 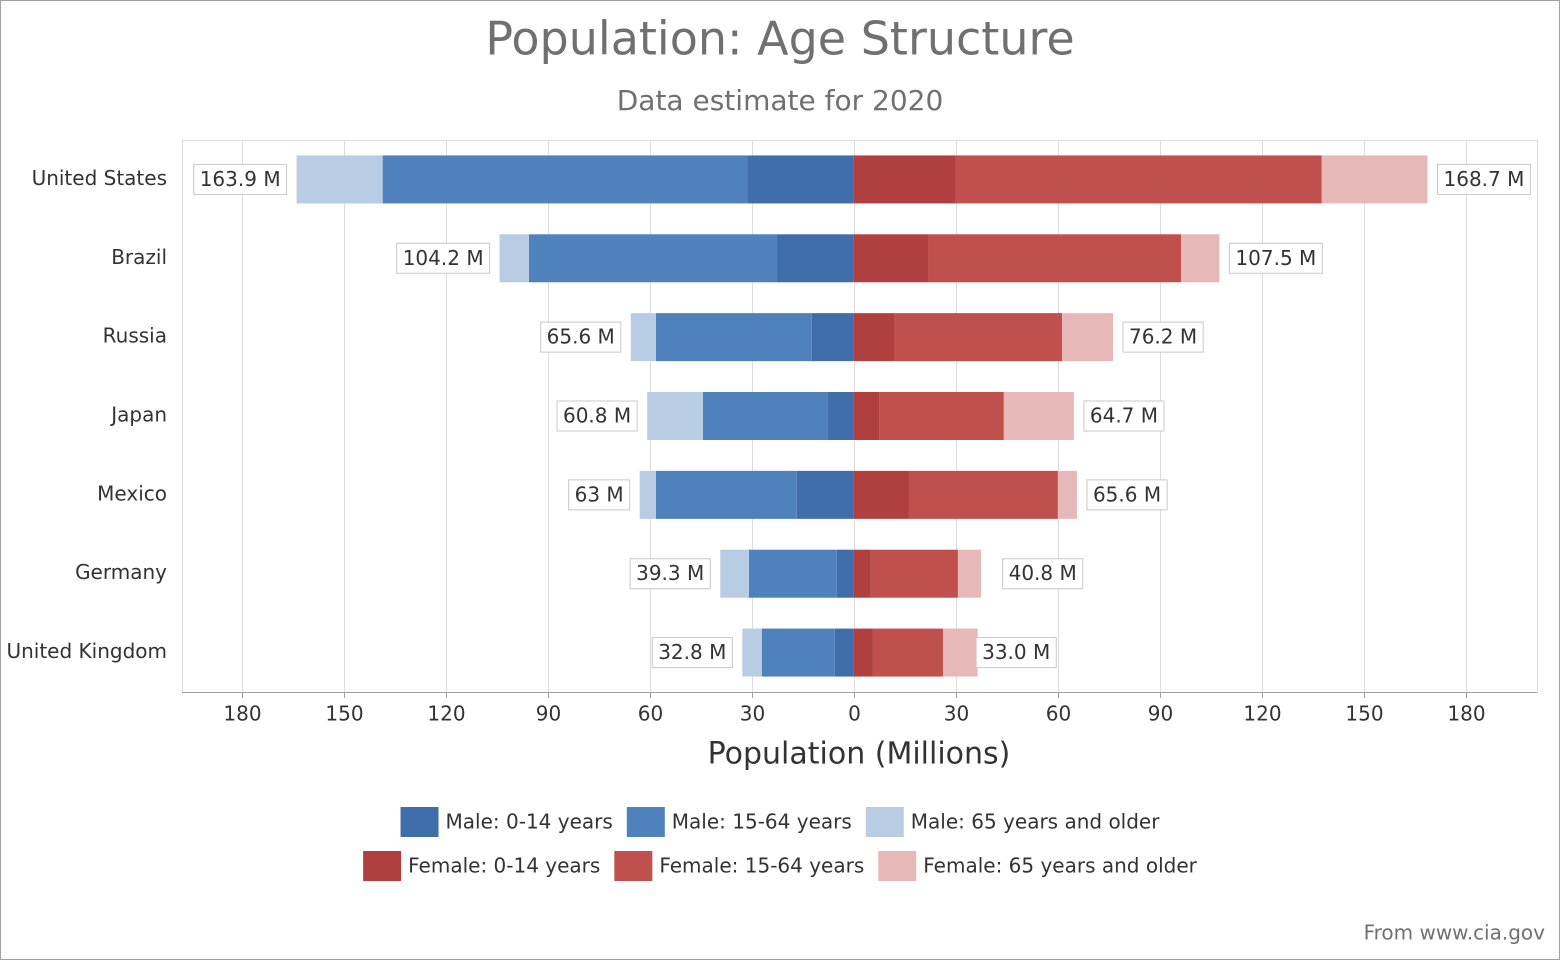 I want to click on x-tick-label: 180, so click(x=1466, y=714).